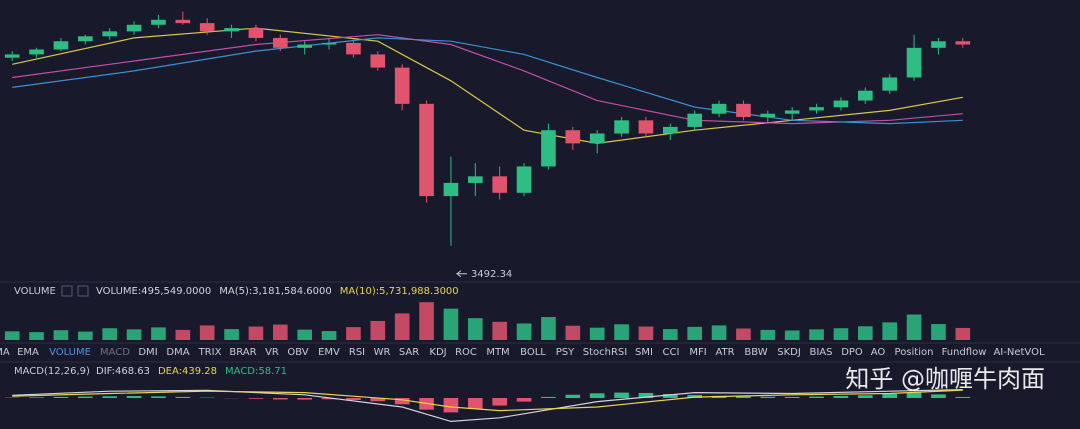 The height and width of the screenshot is (429, 1080). I want to click on indicator-tab: MFI, so click(697, 352).